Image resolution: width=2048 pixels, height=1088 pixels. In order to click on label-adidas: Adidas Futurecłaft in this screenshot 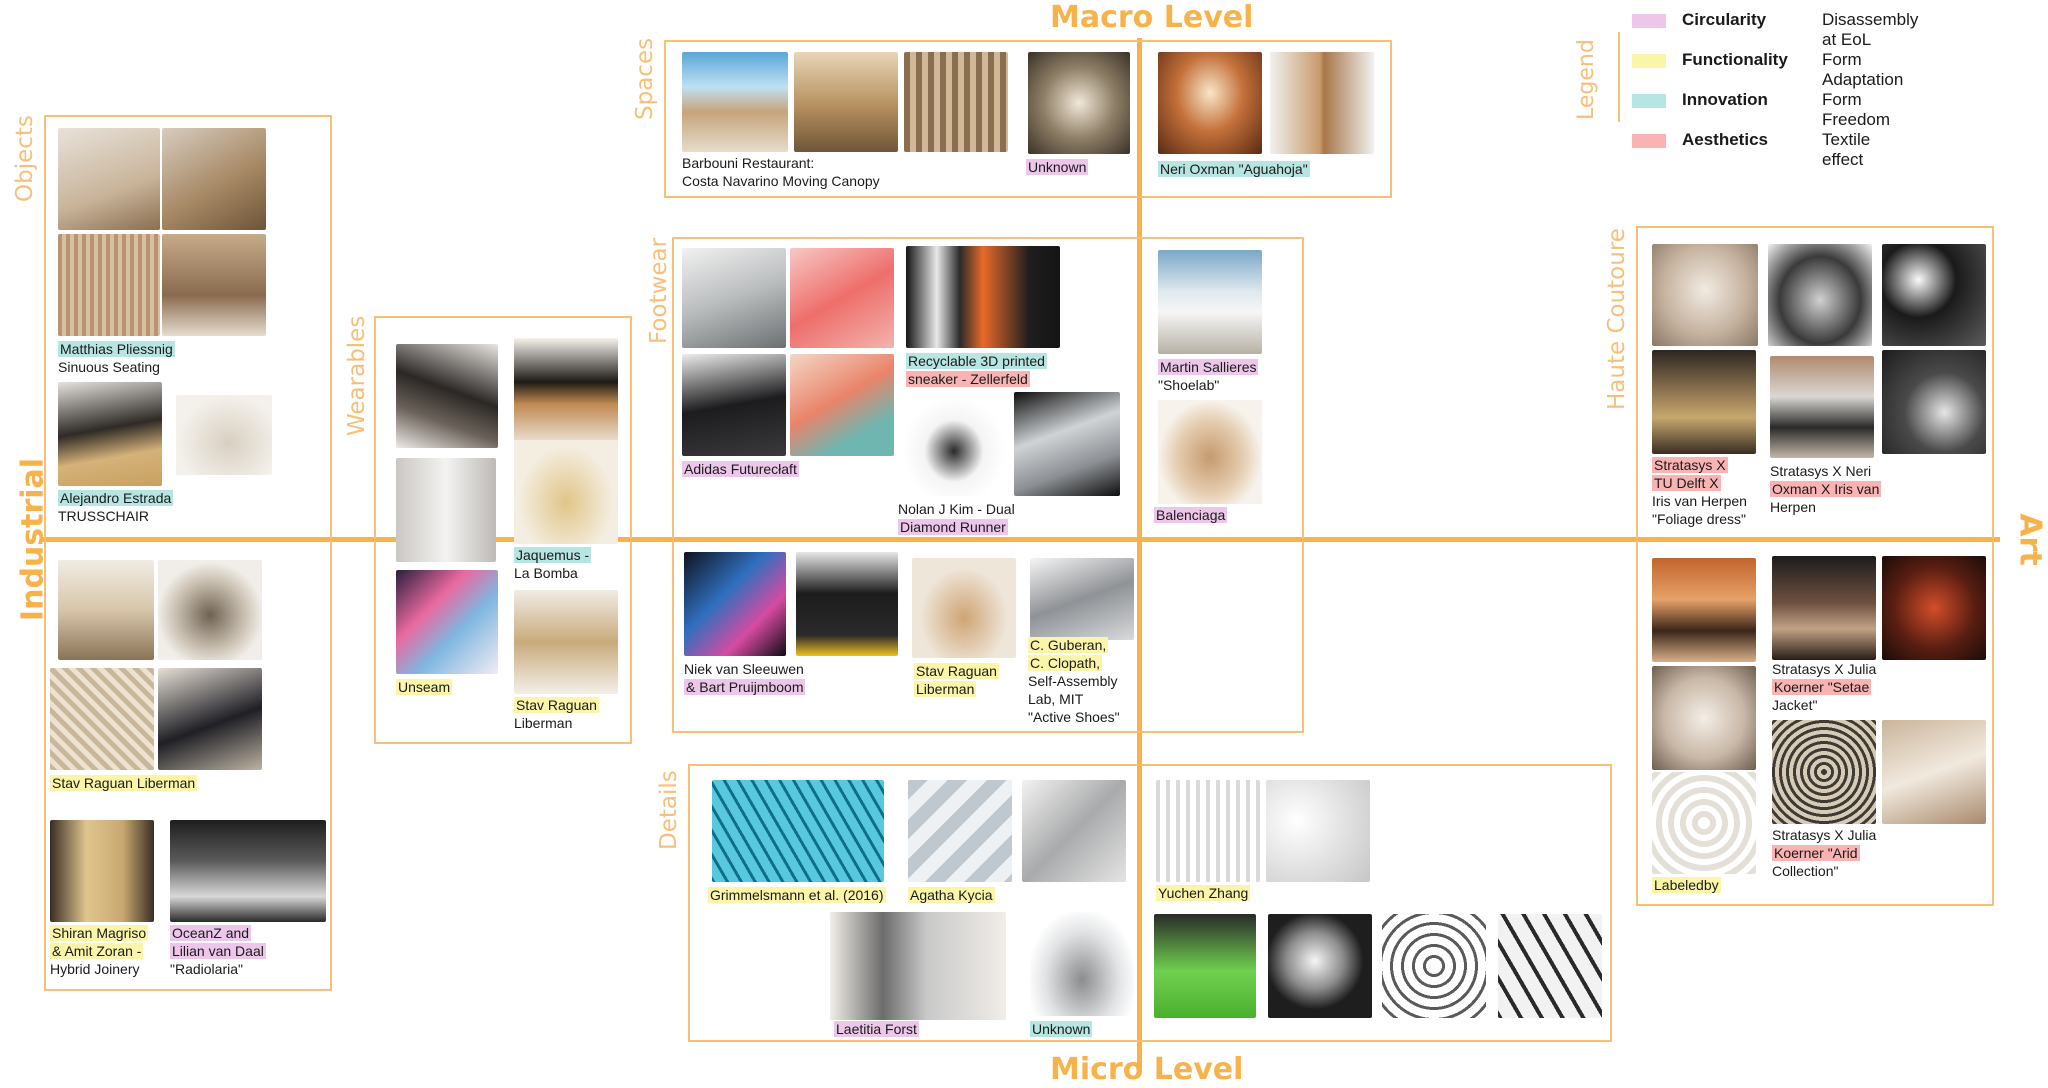, I will do `click(740, 469)`.